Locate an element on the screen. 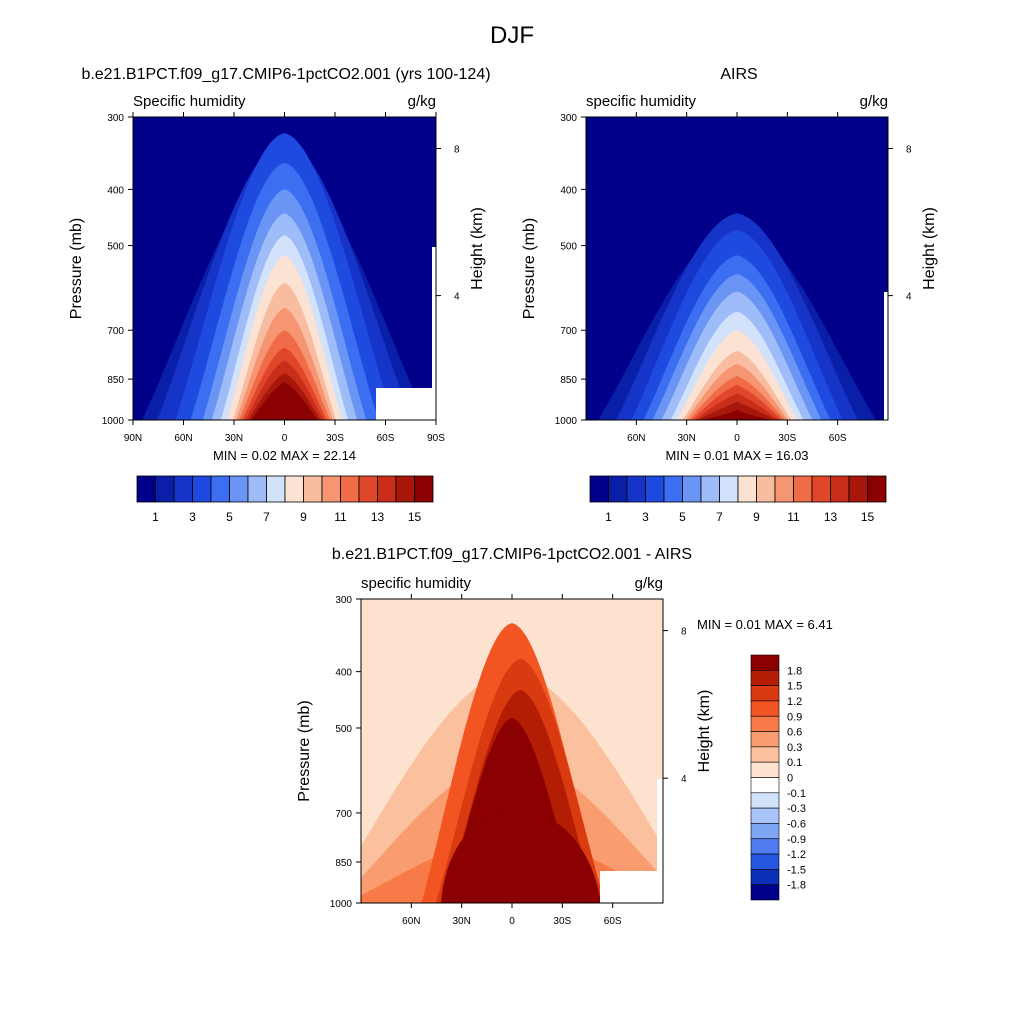 The height and width of the screenshot is (1024, 1024). min-max-label: MIN = 0.01 MAX = 16.03 is located at coordinates (736, 455).